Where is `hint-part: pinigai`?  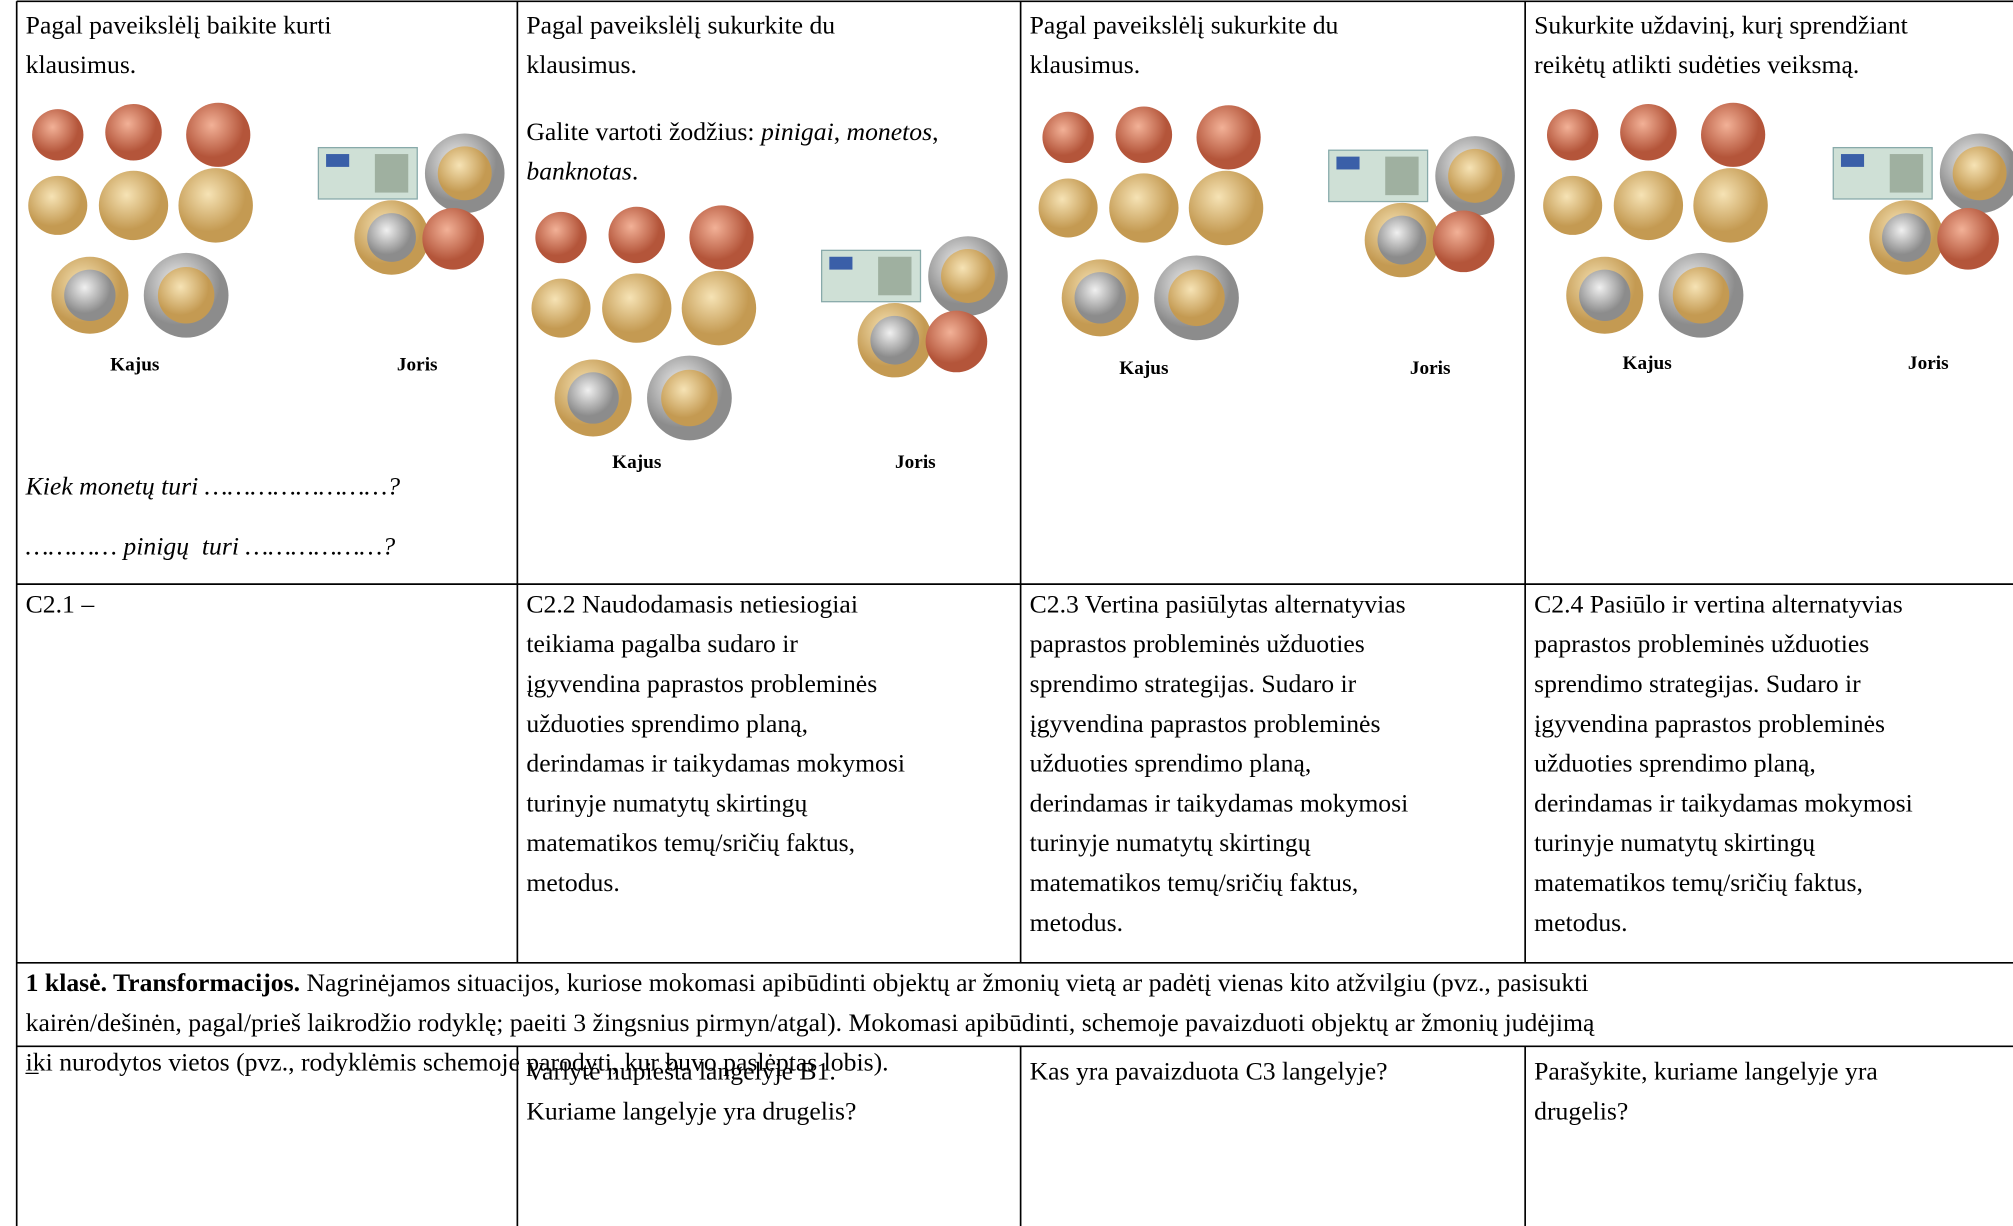 hint-part: pinigai is located at coordinates (797, 132).